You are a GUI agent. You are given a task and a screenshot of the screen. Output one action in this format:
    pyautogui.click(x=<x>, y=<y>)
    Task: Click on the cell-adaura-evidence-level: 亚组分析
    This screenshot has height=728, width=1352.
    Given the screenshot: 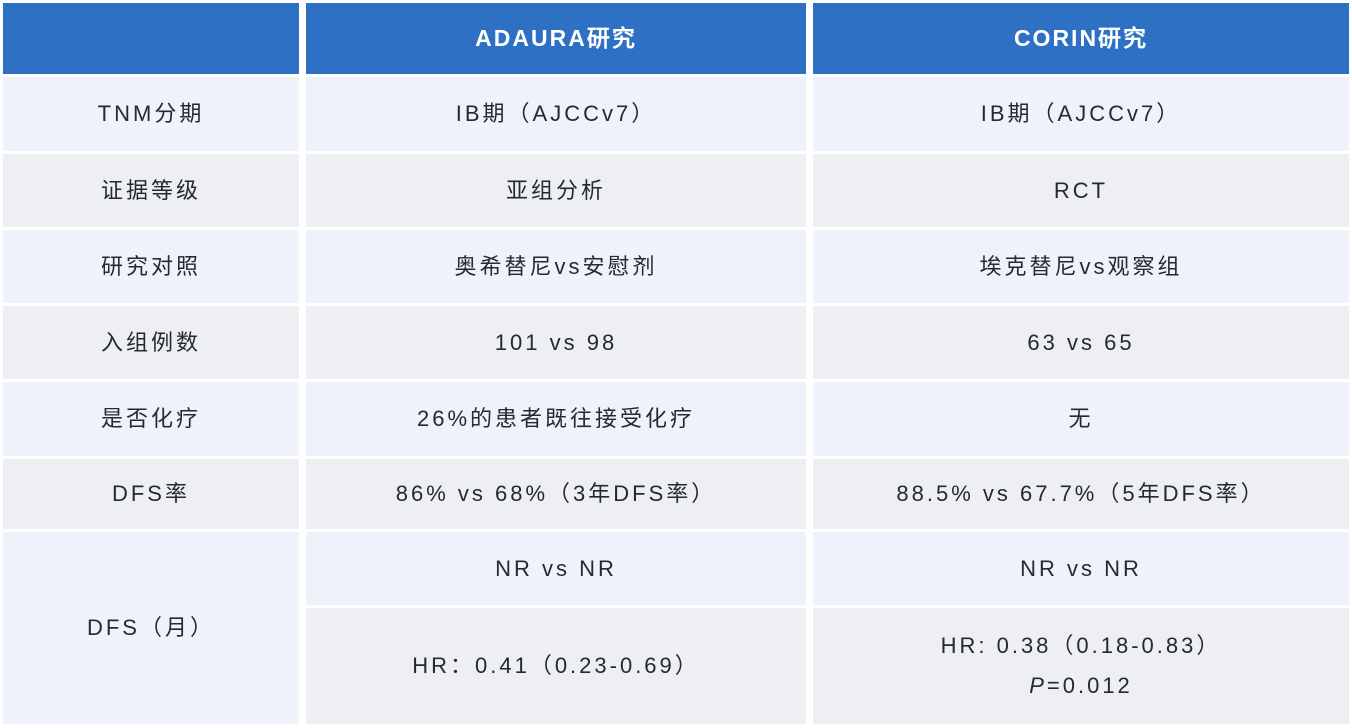 What is the action you would take?
    pyautogui.click(x=556, y=190)
    